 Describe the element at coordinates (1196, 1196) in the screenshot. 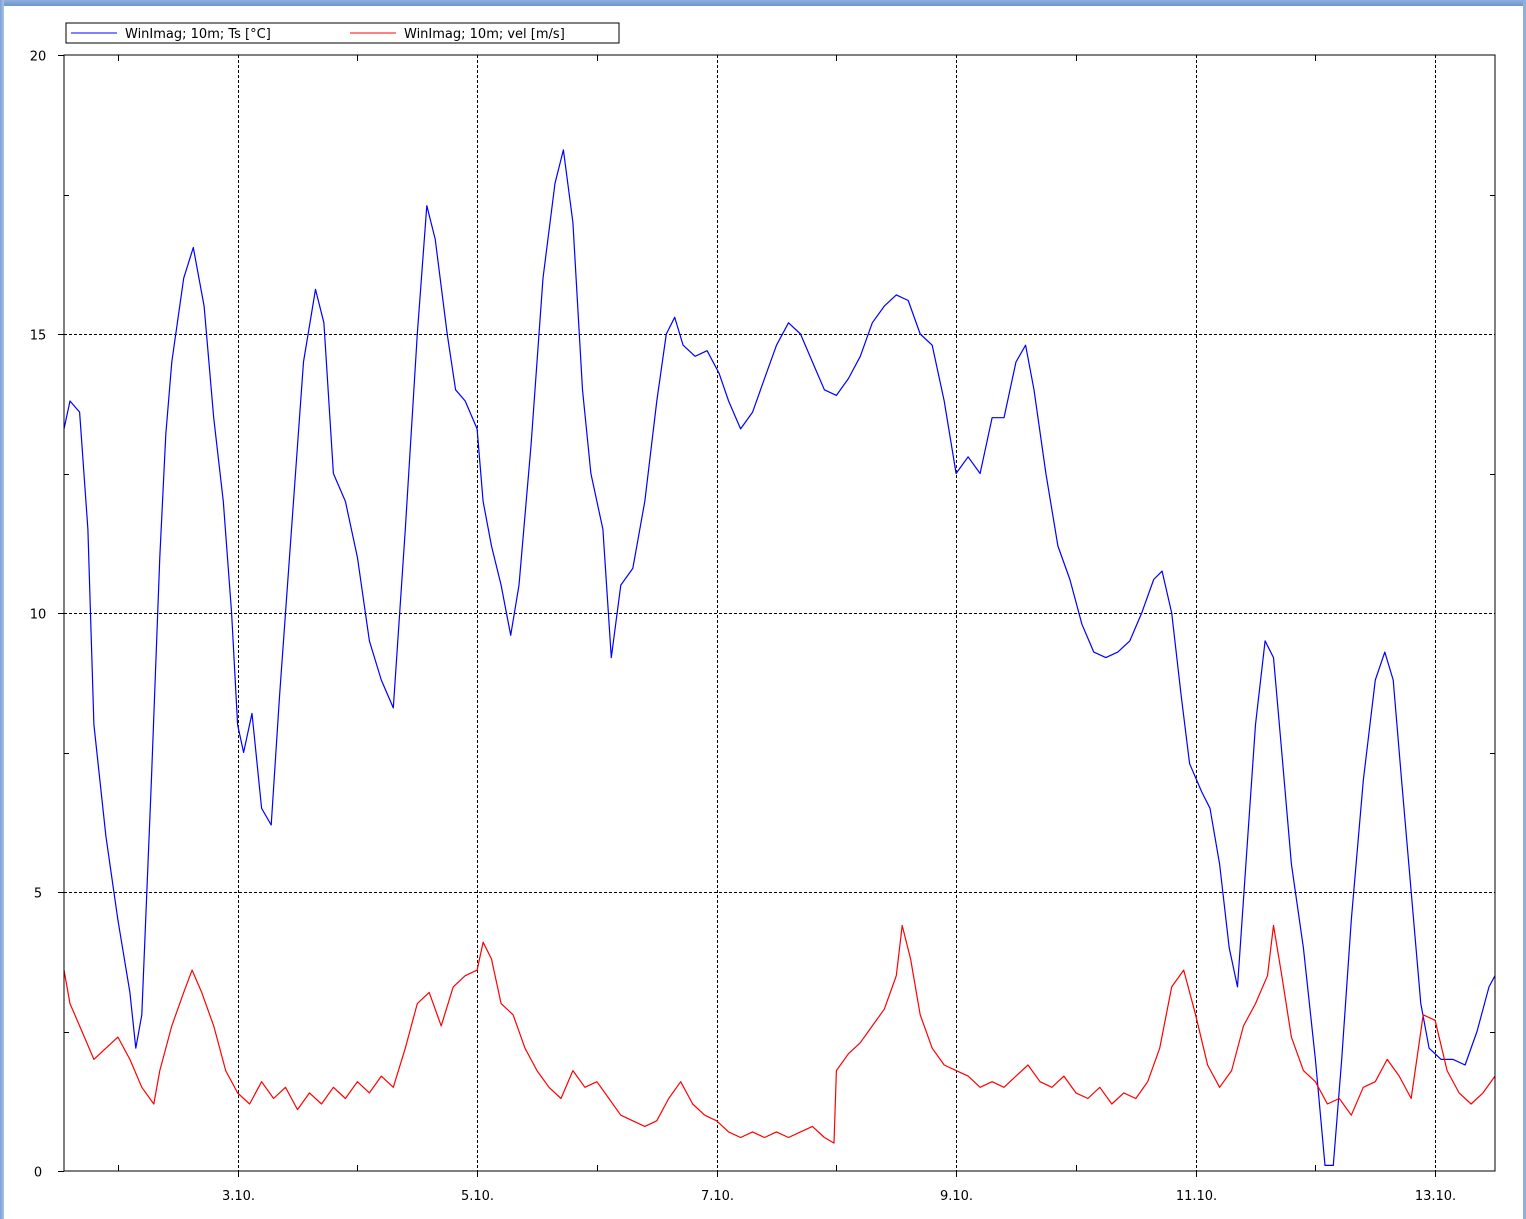

I see `x-tick-label: 11.10.` at that location.